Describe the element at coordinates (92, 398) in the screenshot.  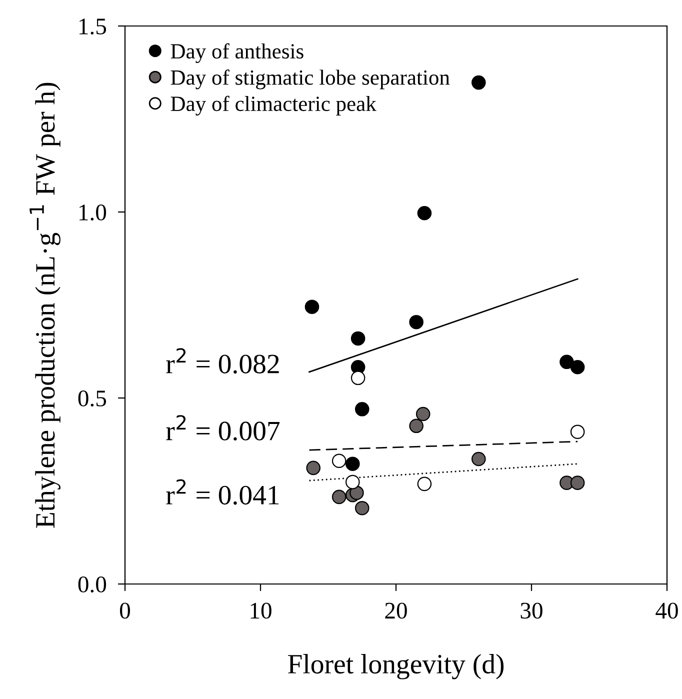
I see `y-tick-label: 0.5` at that location.